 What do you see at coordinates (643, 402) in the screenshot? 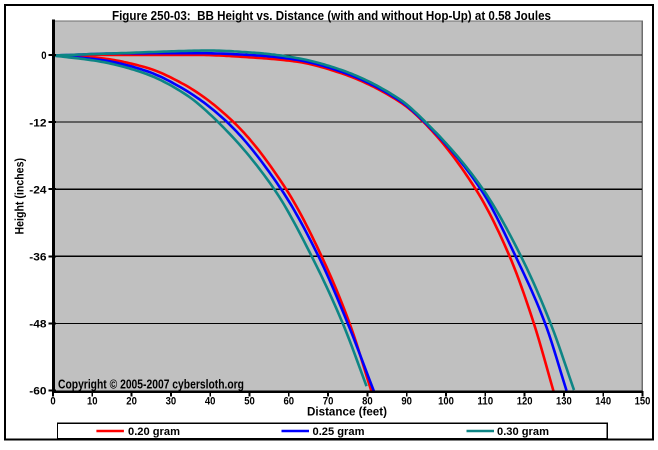
I see `svg-text: 150` at bounding box center [643, 402].